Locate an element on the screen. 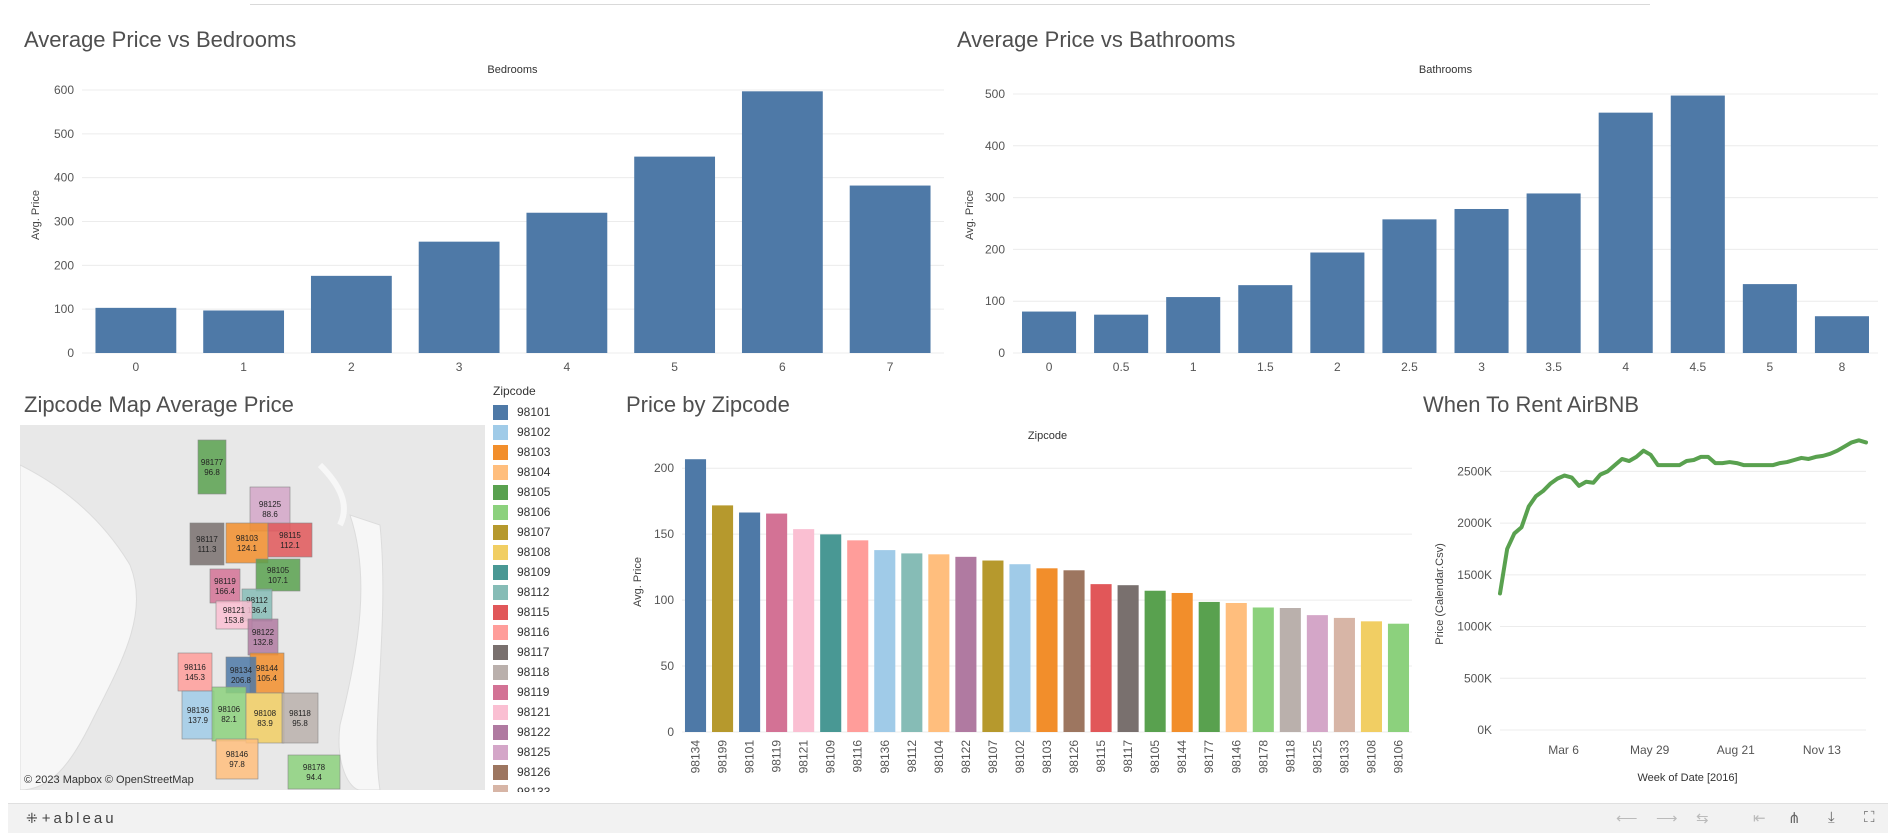 The width and height of the screenshot is (1888, 833). zipcode-xtick-label: 98101 is located at coordinates (750, 757).